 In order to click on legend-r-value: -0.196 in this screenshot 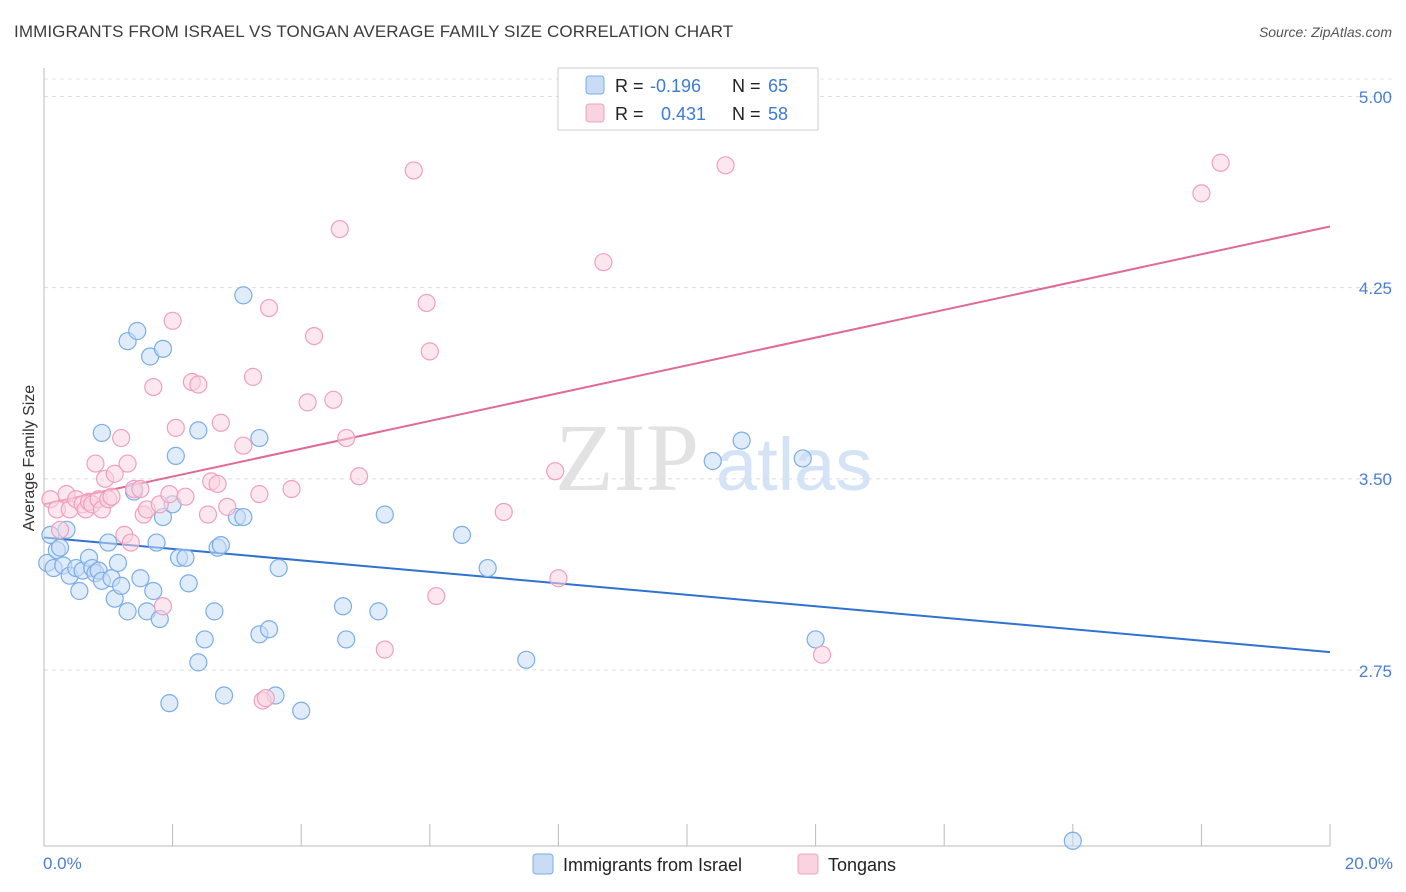, I will do `click(675, 86)`.